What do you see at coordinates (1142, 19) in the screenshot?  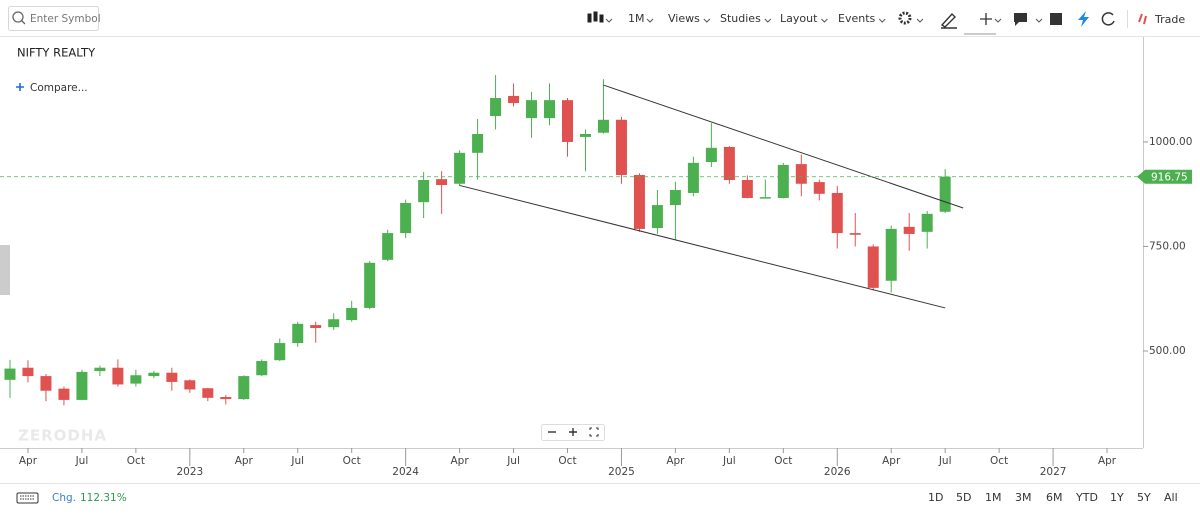 I see `trade-icon` at bounding box center [1142, 19].